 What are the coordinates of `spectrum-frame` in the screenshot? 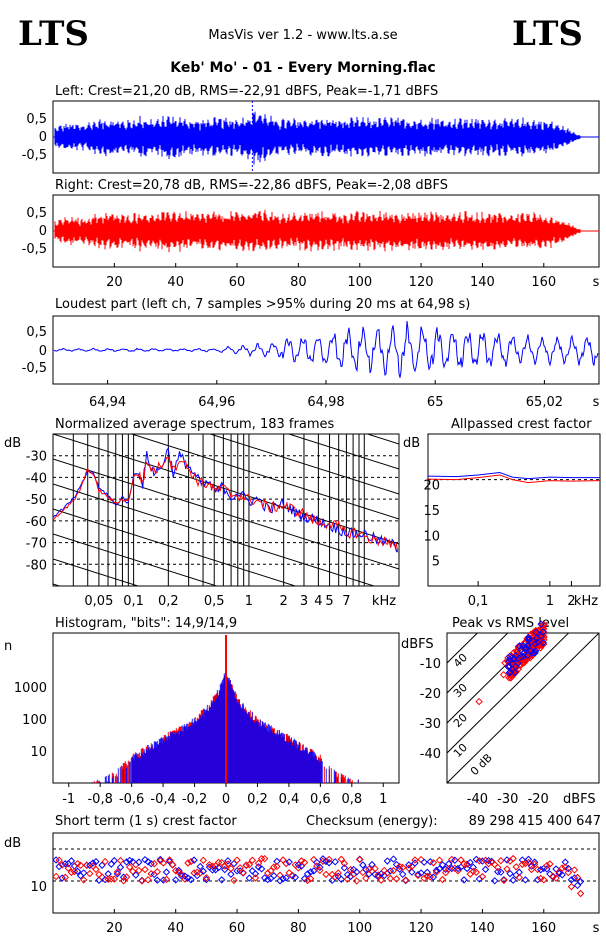 It's located at (226, 510).